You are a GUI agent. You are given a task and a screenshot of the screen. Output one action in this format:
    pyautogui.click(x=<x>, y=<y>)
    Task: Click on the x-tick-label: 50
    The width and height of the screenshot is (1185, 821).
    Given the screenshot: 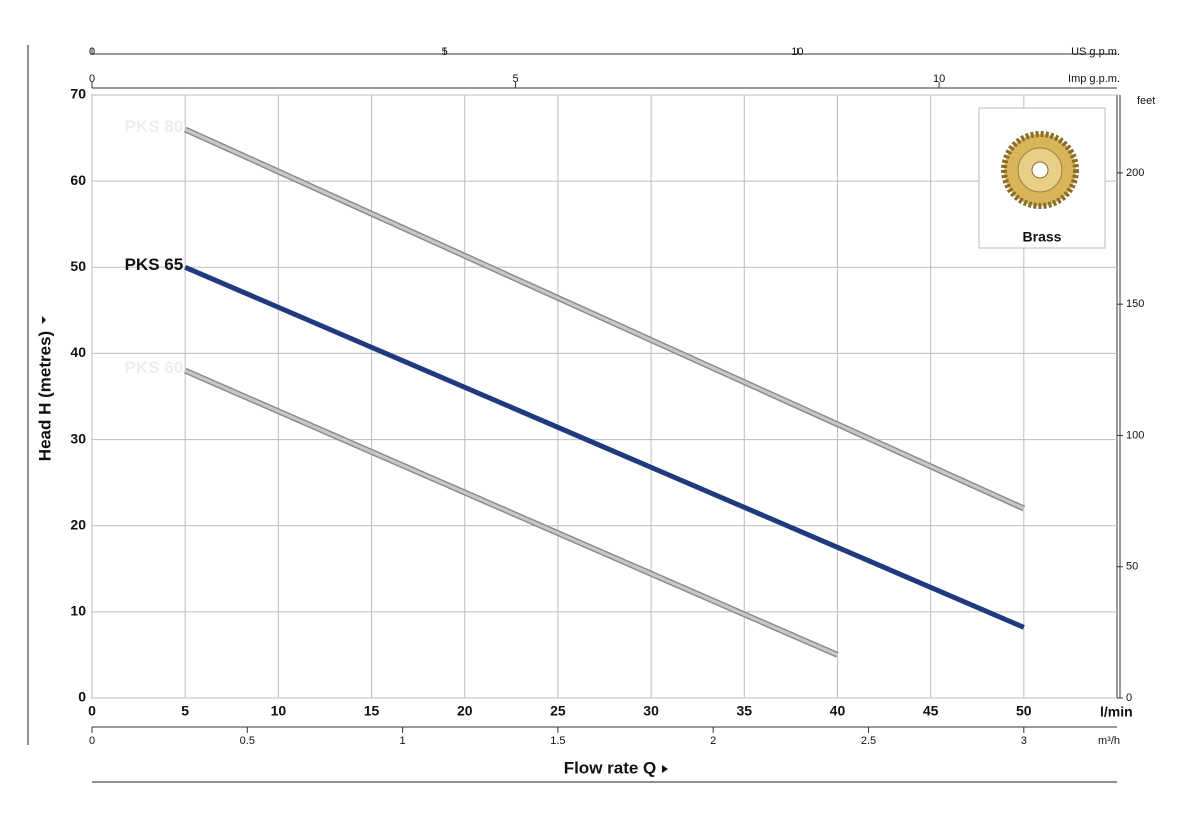 What is the action you would take?
    pyautogui.click(x=1024, y=711)
    